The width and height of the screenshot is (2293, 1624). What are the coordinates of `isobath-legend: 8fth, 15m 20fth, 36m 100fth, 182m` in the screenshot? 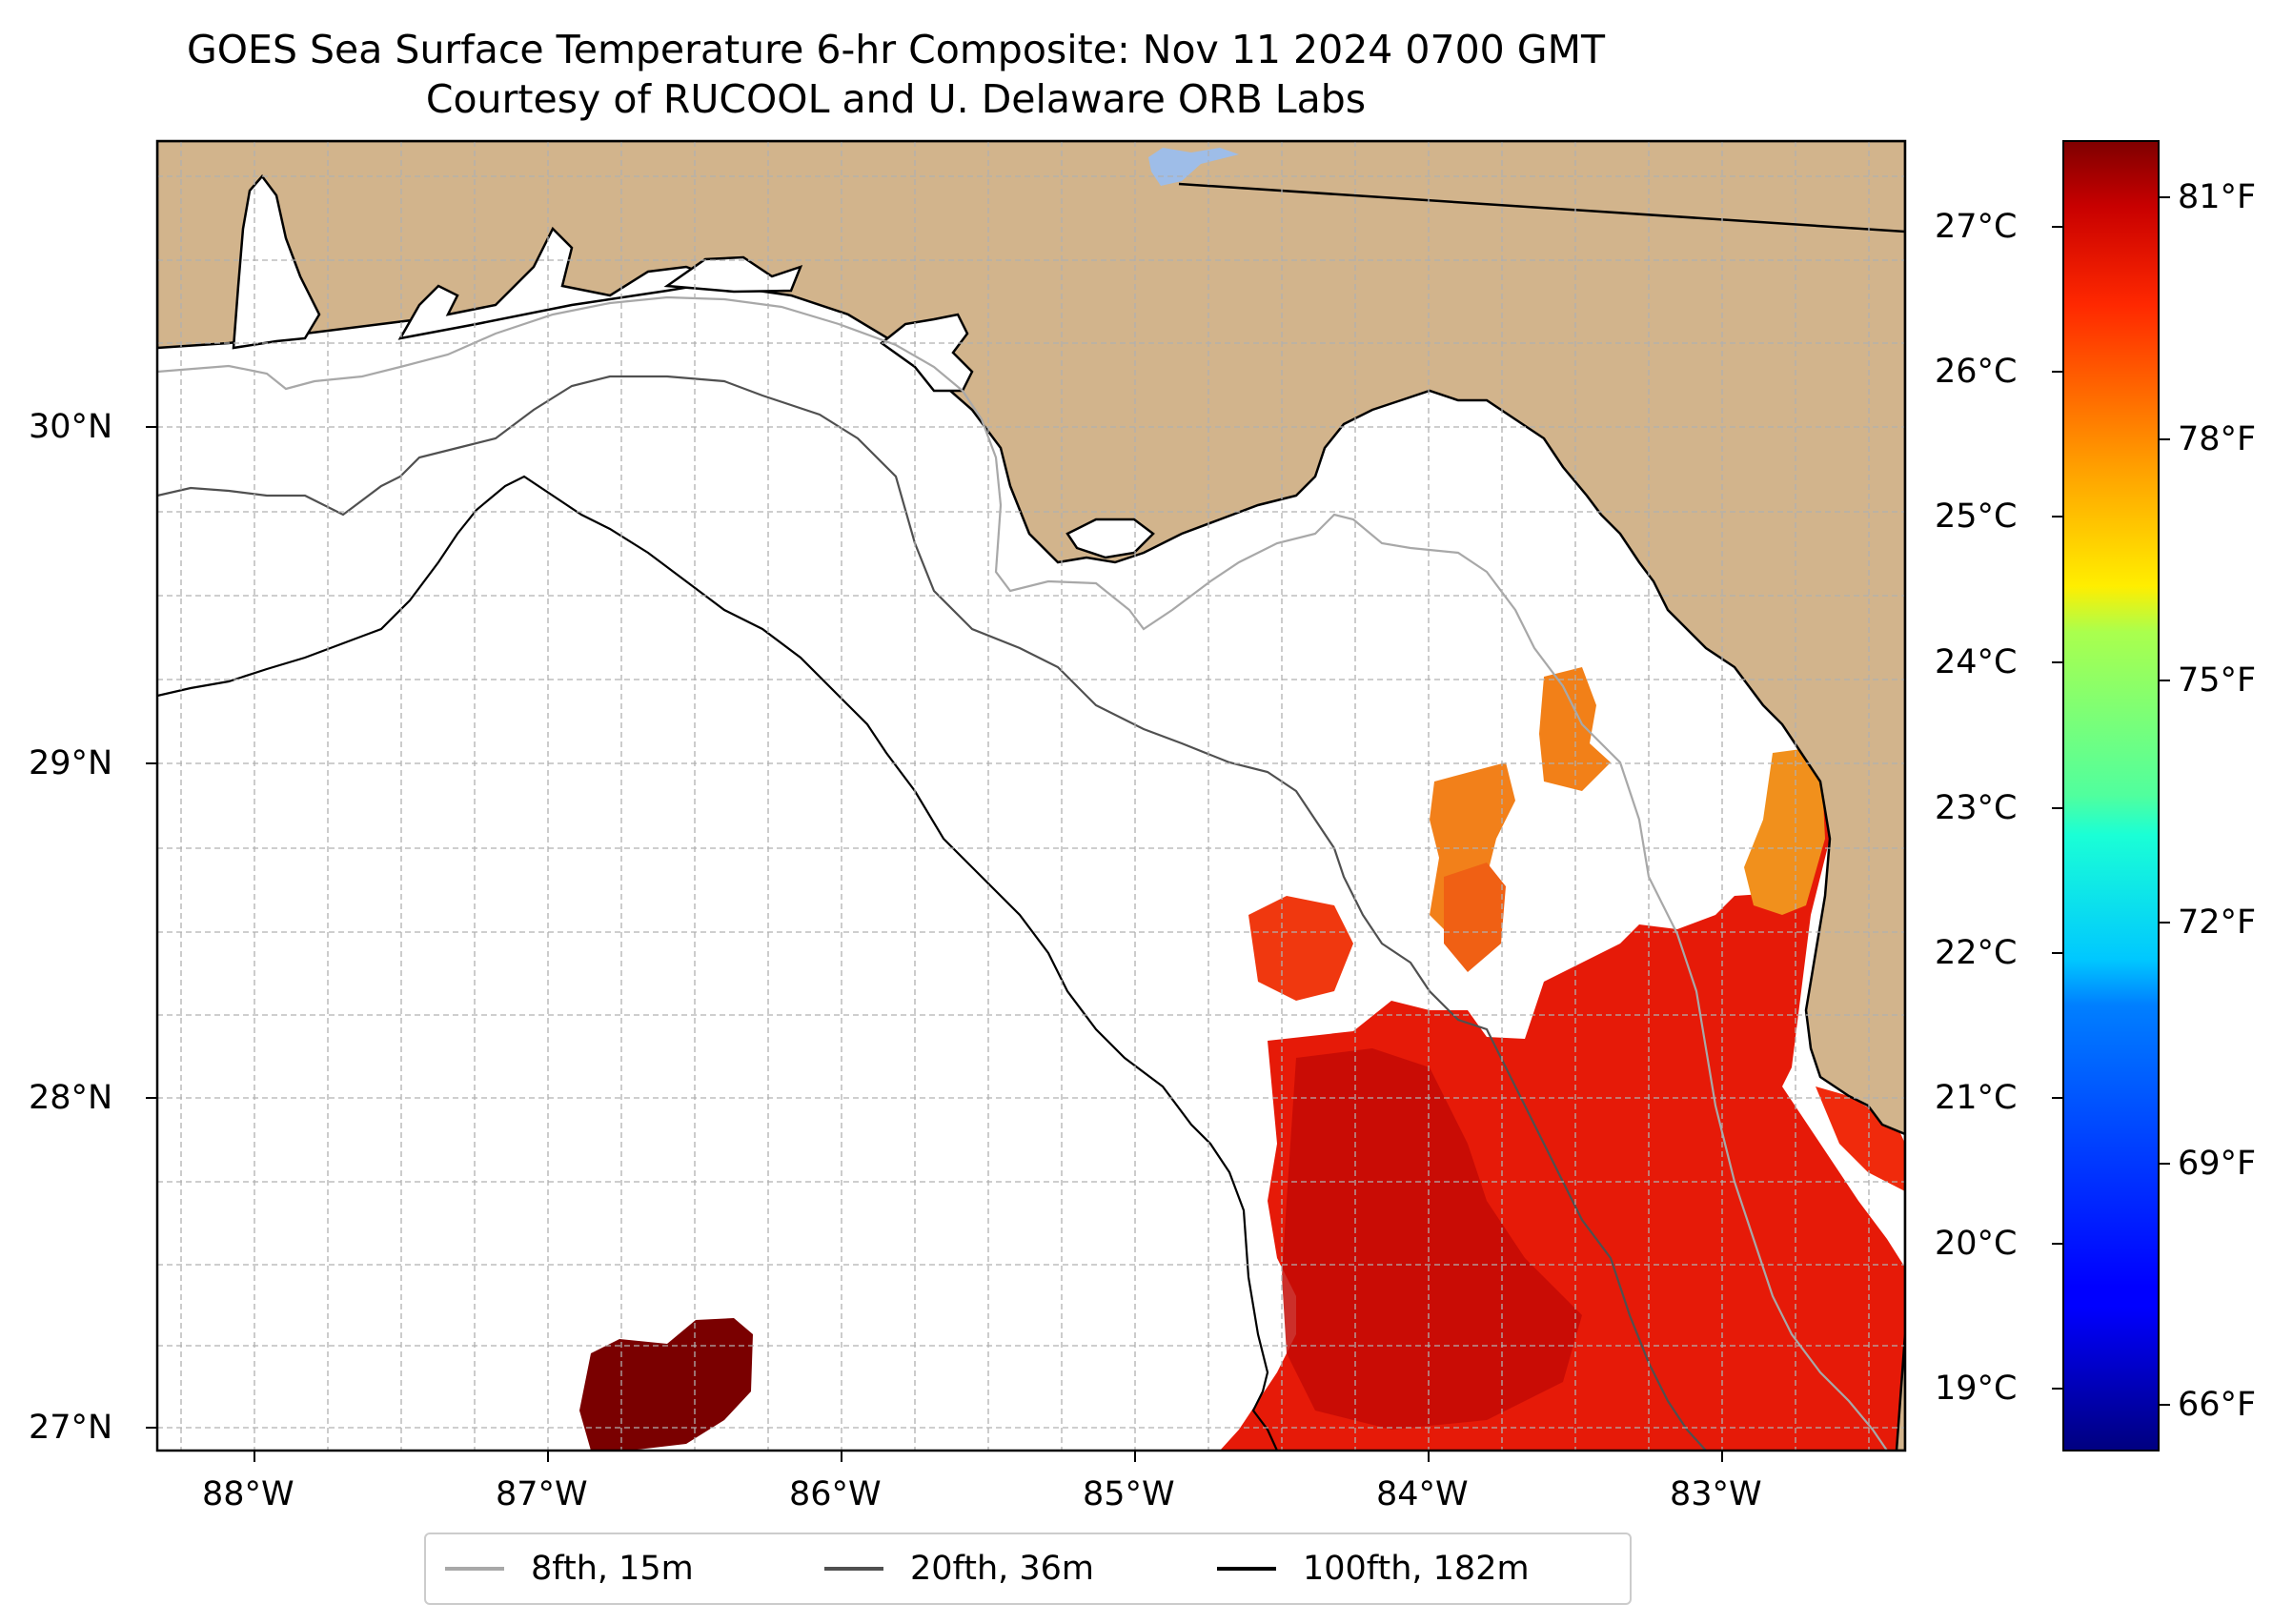 It's located at (1028, 1569).